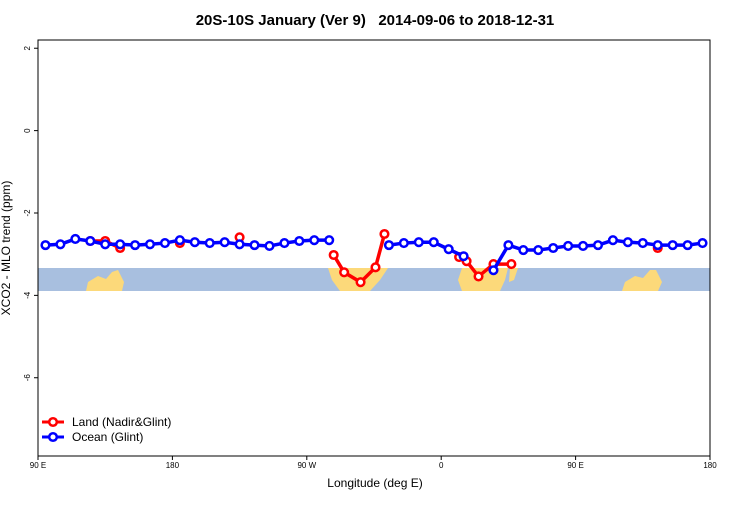 Image resolution: width=750 pixels, height=505 pixels. I want to click on legend-label: Ocean (Glint), so click(107, 437).